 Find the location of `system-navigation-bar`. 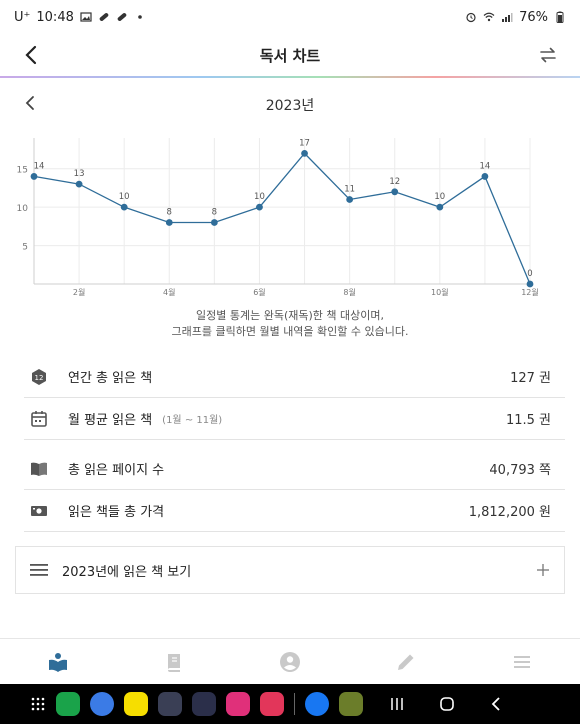

system-navigation-bar is located at coordinates (290, 704).